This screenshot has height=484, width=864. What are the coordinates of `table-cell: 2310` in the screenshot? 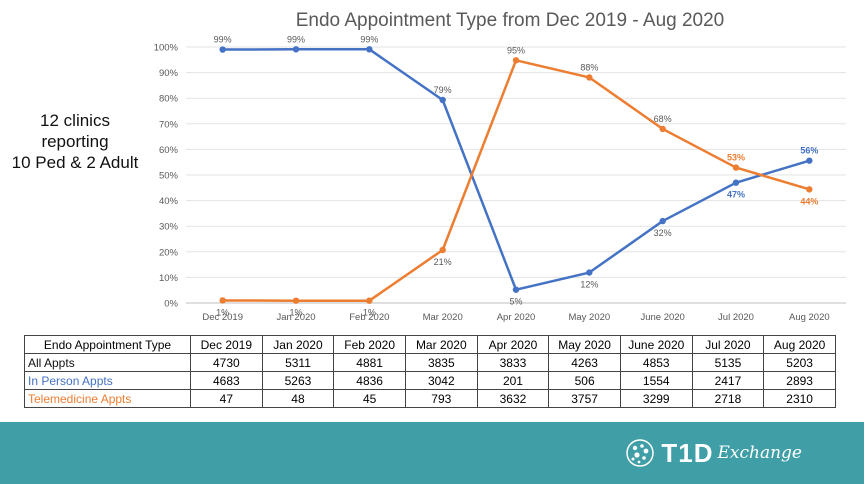 It's located at (799, 398).